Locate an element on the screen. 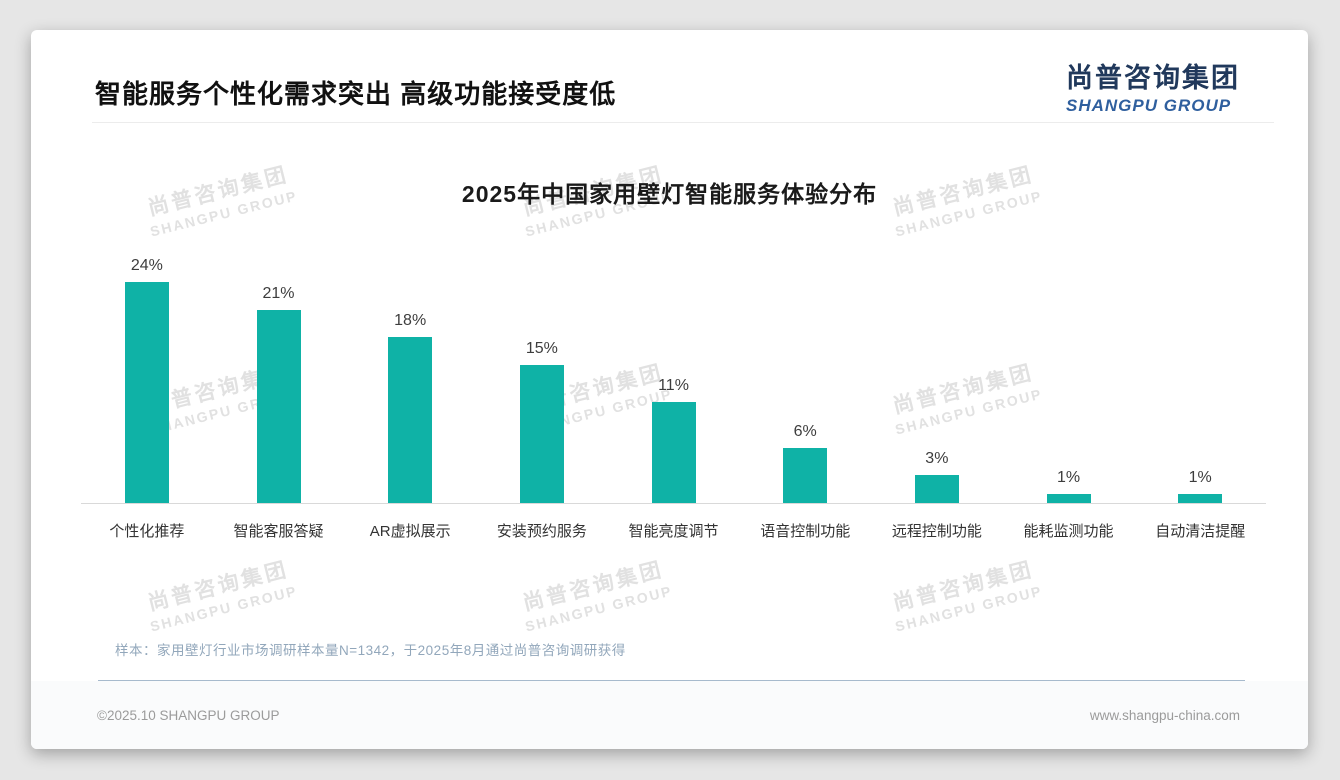 The height and width of the screenshot is (780, 1340). bar-column: 21% is located at coordinates (279, 394).